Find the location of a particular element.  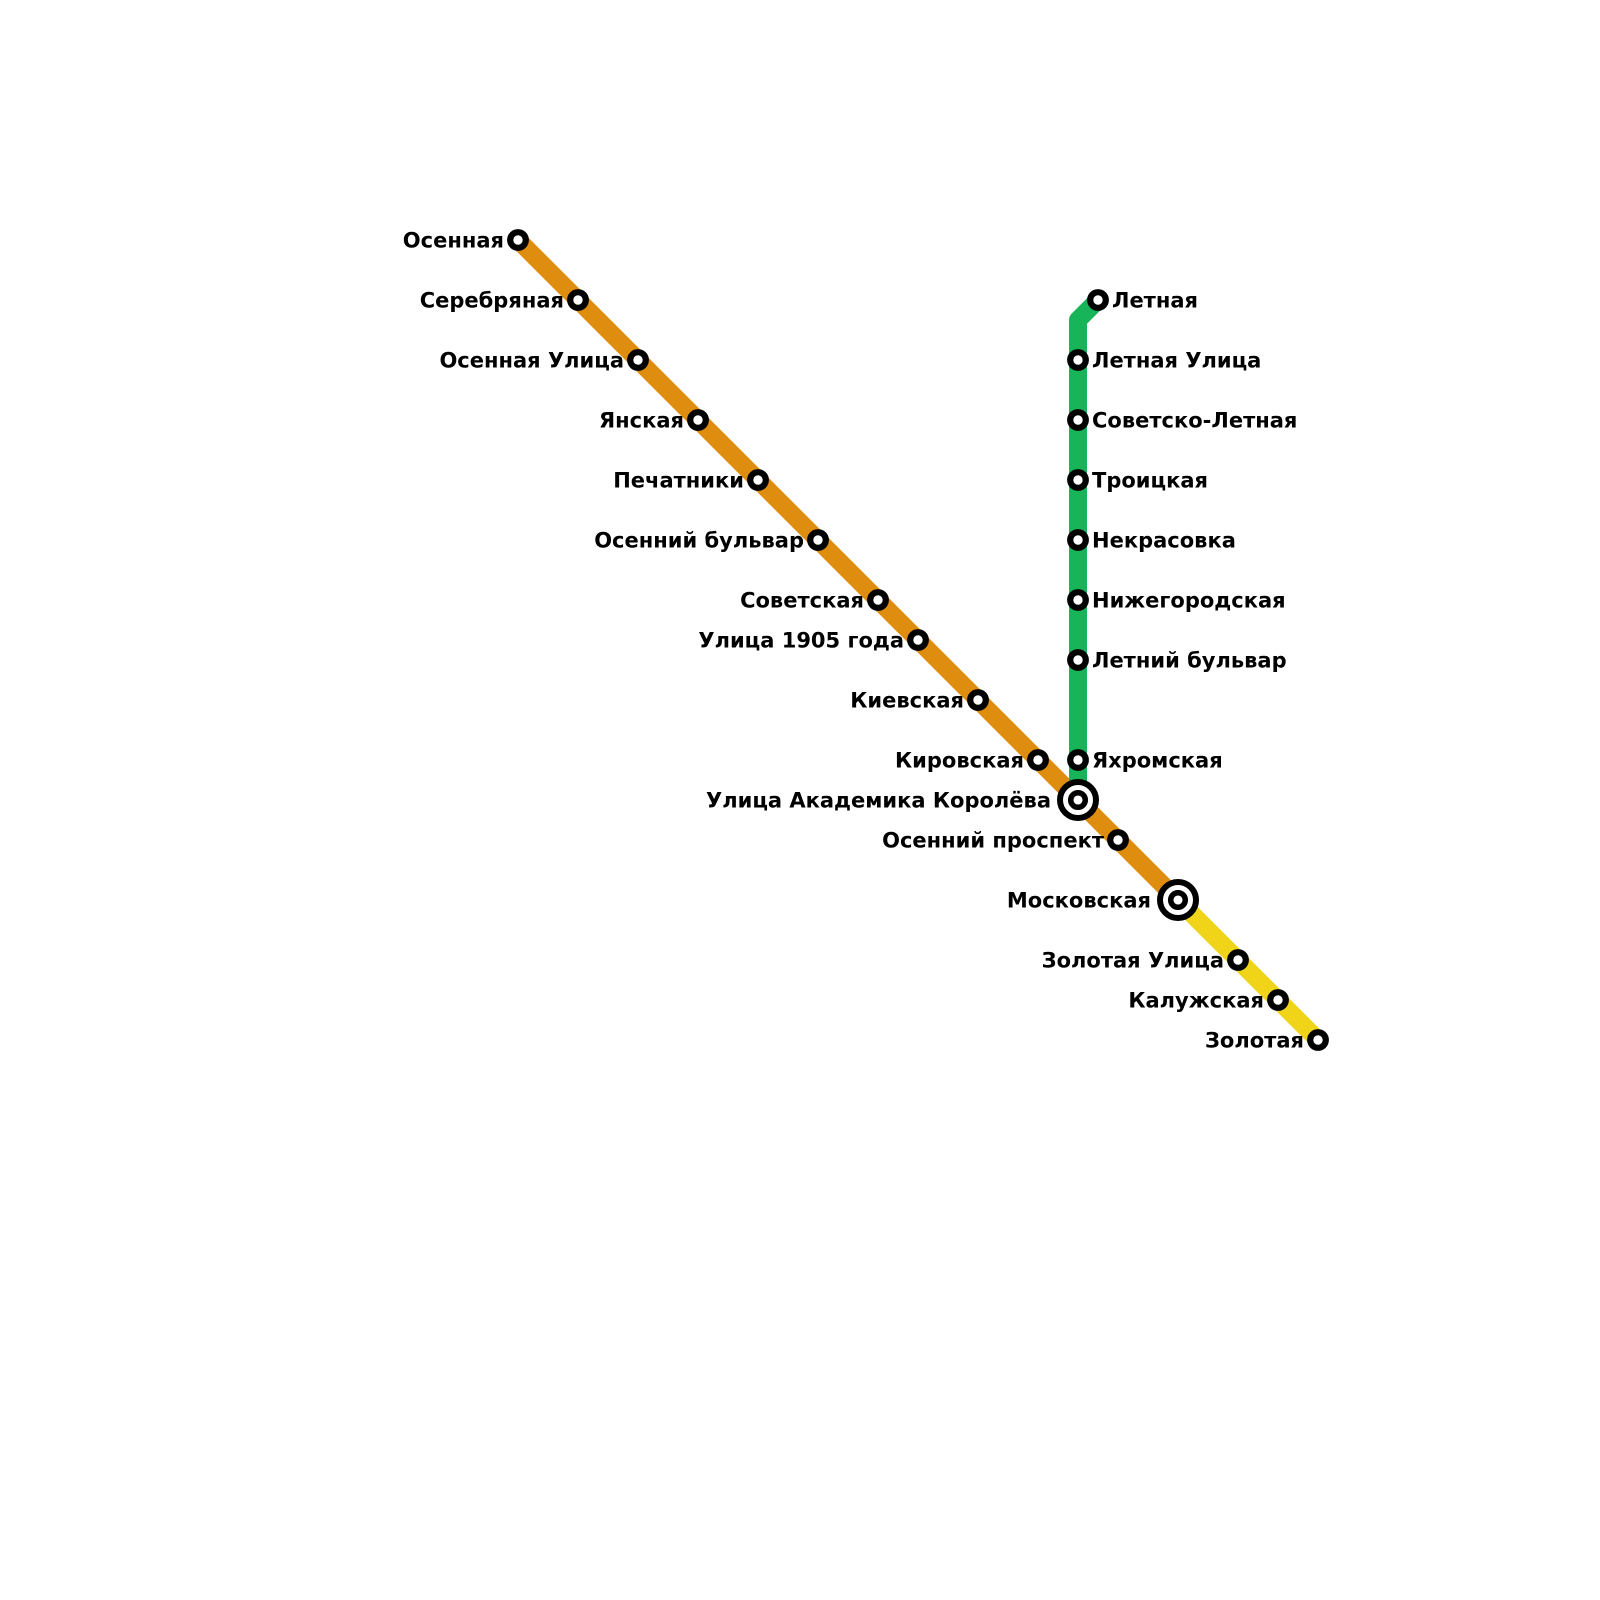

interchange-station: Московская is located at coordinates (1103, 900).